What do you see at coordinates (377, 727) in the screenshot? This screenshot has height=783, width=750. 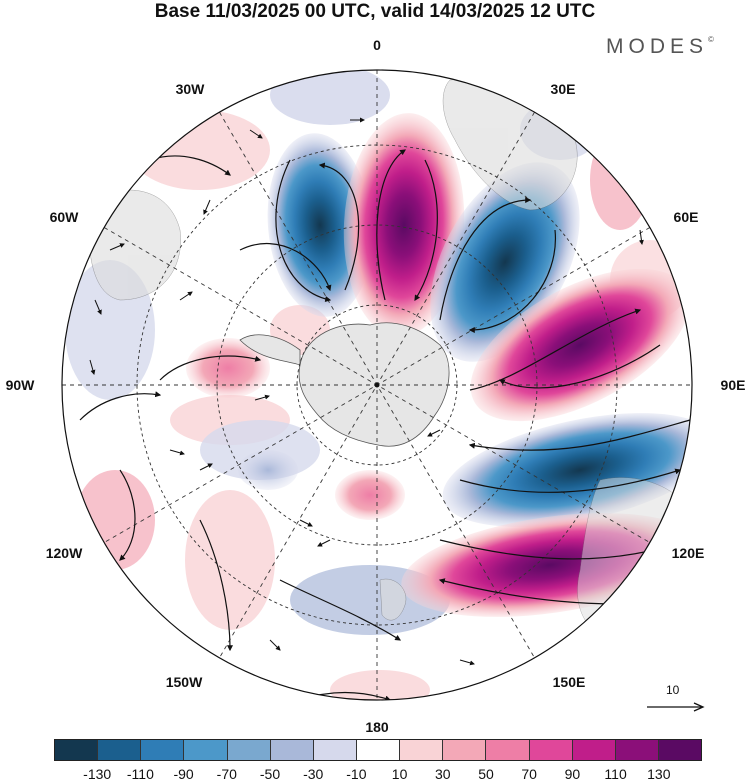 I see `lon-label-180: 180` at bounding box center [377, 727].